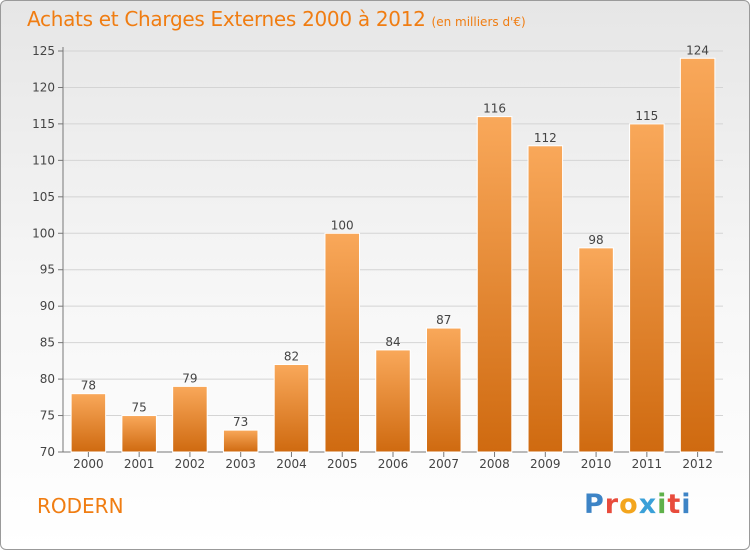 The height and width of the screenshot is (550, 750). I want to click on x-tick-label: 2008, so click(494, 464).